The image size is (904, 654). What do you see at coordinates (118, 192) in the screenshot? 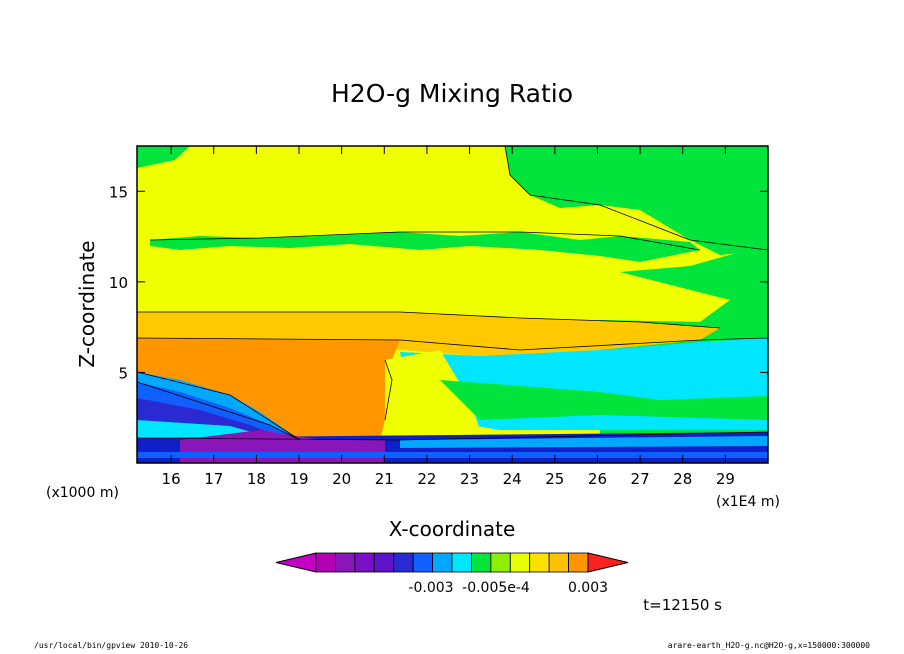
I see `y-tick-label: 15` at bounding box center [118, 192].